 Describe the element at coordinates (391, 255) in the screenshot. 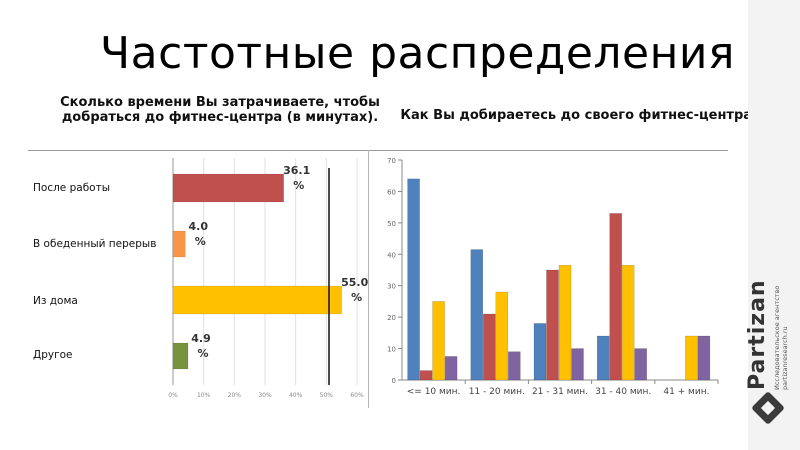

I see `y-tick-label: 40` at that location.